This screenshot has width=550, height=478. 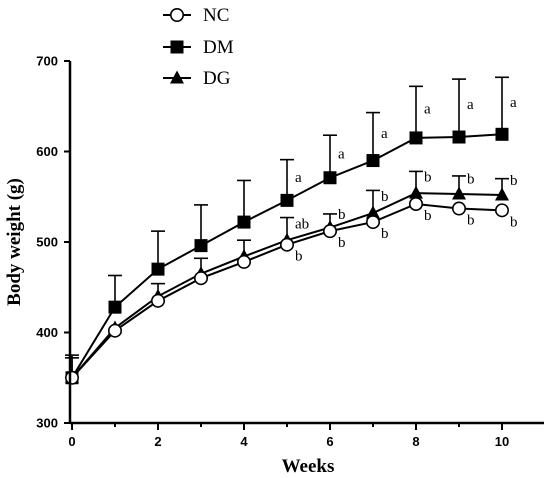 I want to click on x-tick-label: 8, so click(x=415, y=441).